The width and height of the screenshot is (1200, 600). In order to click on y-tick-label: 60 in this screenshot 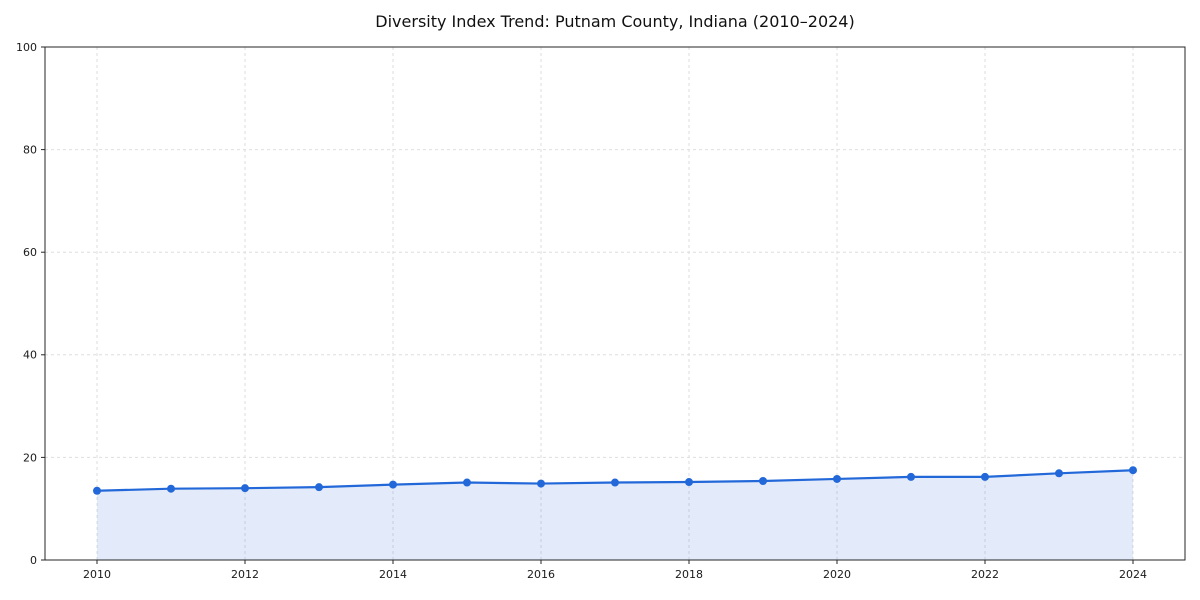, I will do `click(30, 252)`.